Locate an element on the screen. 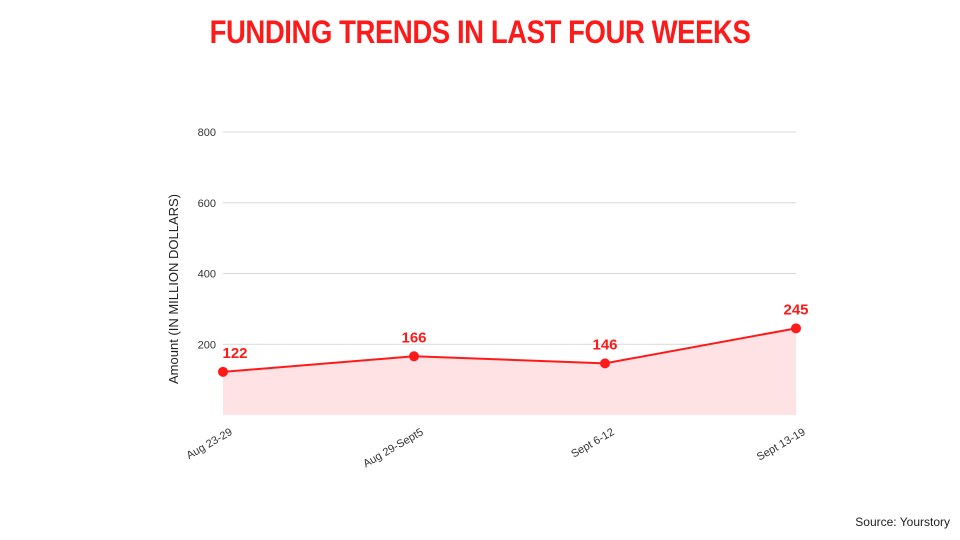 This screenshot has width=960, height=540. y-tick-label: 400 is located at coordinates (207, 275).